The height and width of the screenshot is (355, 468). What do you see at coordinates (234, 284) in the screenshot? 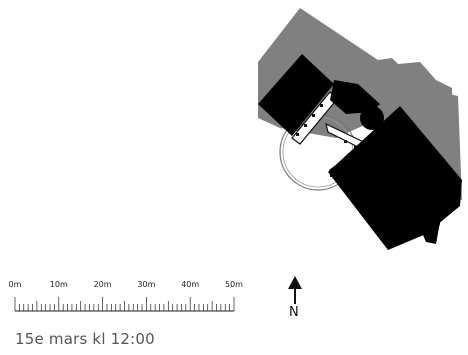
I see `scale-label: 50m` at bounding box center [234, 284].